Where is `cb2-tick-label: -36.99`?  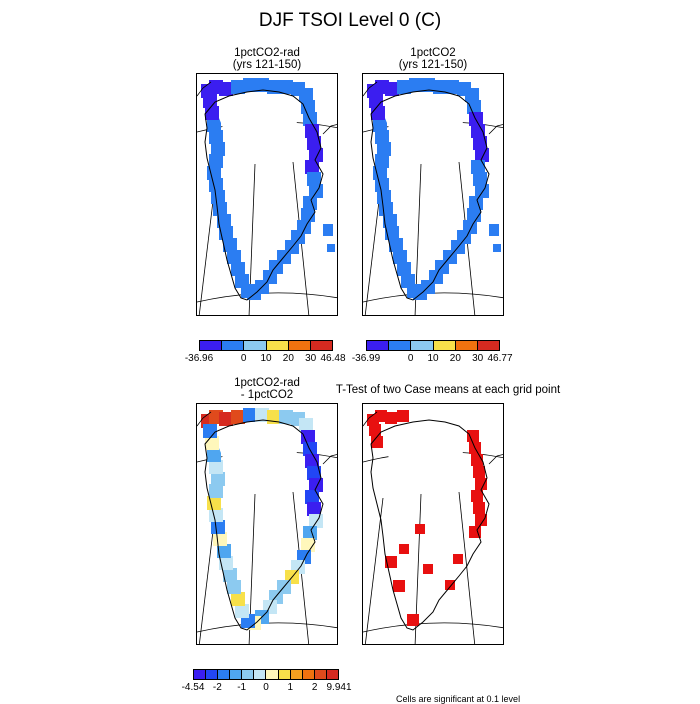
cb2-tick-label: -36.99 is located at coordinates (366, 358).